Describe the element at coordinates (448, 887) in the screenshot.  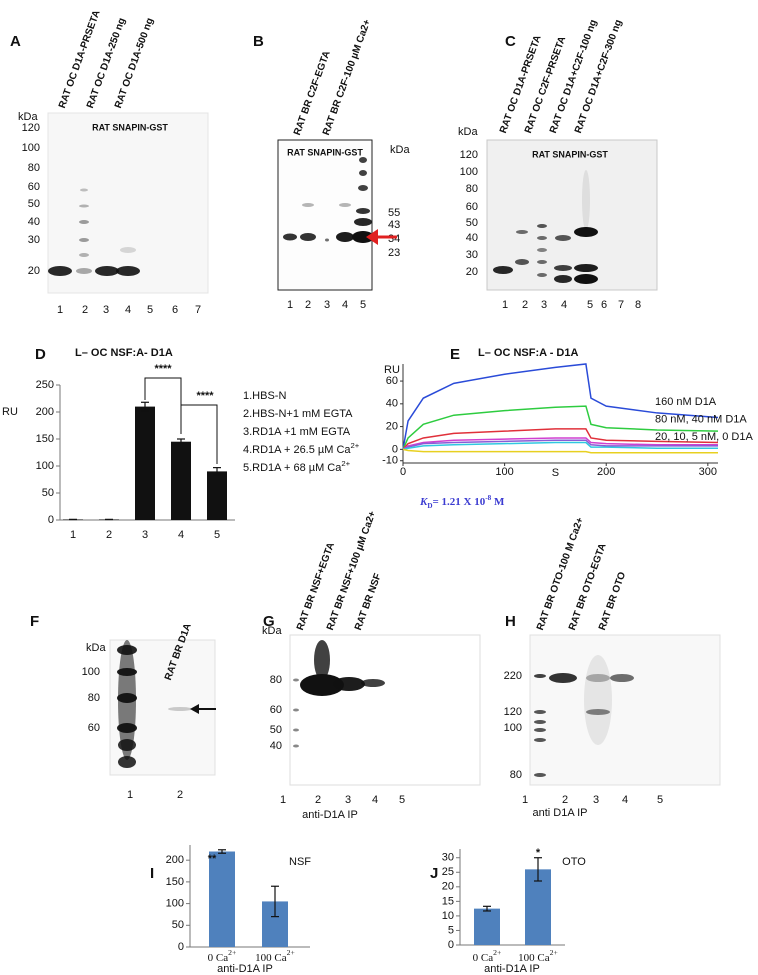
I see `y-tick-label: 20` at that location.